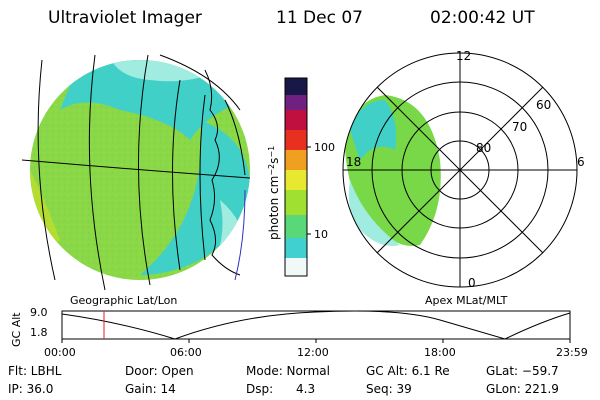 The width and height of the screenshot is (600, 400). Describe the element at coordinates (150, 389) in the screenshot. I see `info-gain: Gain: 14` at that location.